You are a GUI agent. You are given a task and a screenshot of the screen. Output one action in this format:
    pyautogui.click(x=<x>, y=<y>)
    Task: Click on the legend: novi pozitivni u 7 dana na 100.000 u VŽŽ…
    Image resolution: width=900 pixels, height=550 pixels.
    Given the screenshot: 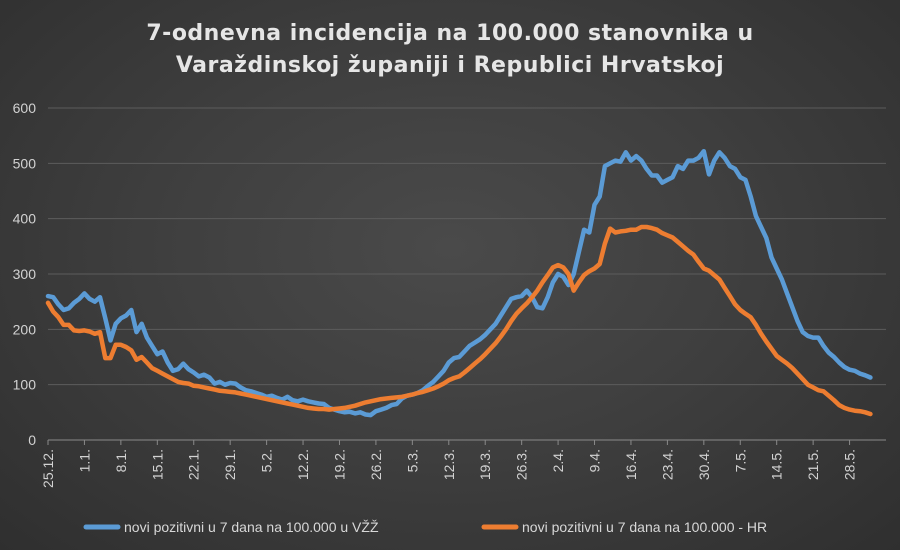 What is the action you would take?
    pyautogui.click(x=425, y=527)
    